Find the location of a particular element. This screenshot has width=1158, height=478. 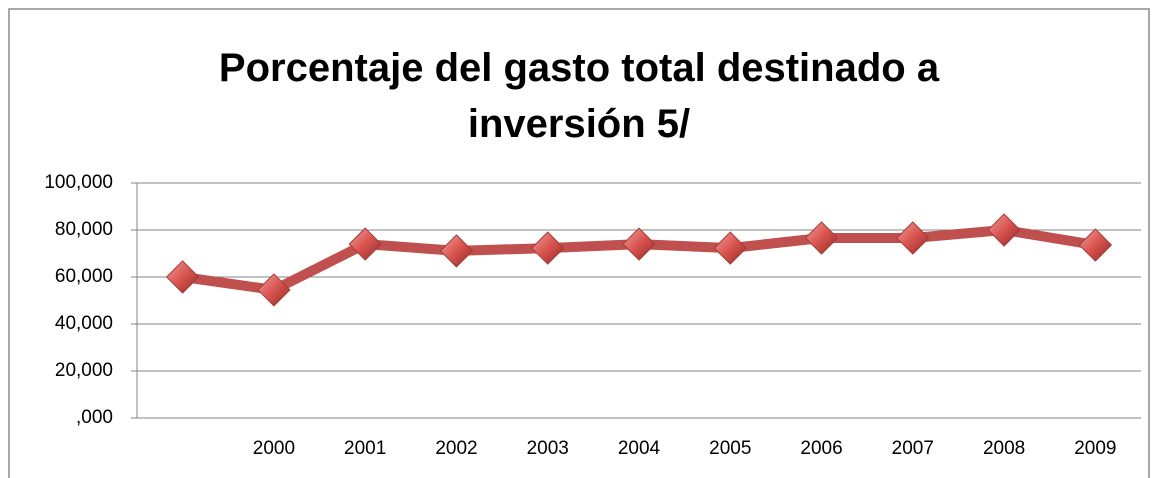

x-tick-label: 2002 is located at coordinates (456, 448).